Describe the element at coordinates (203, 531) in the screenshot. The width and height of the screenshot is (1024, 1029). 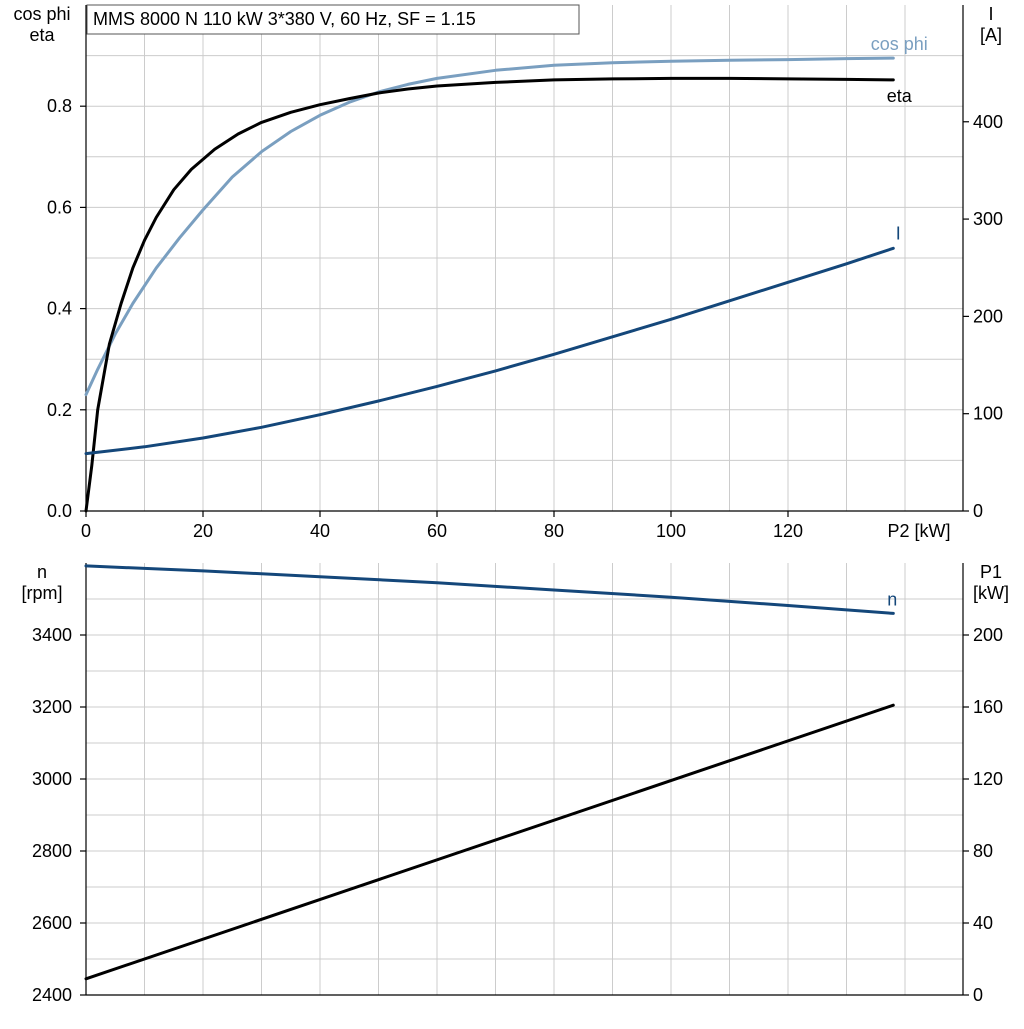
I see `x-tick-label: 20` at that location.